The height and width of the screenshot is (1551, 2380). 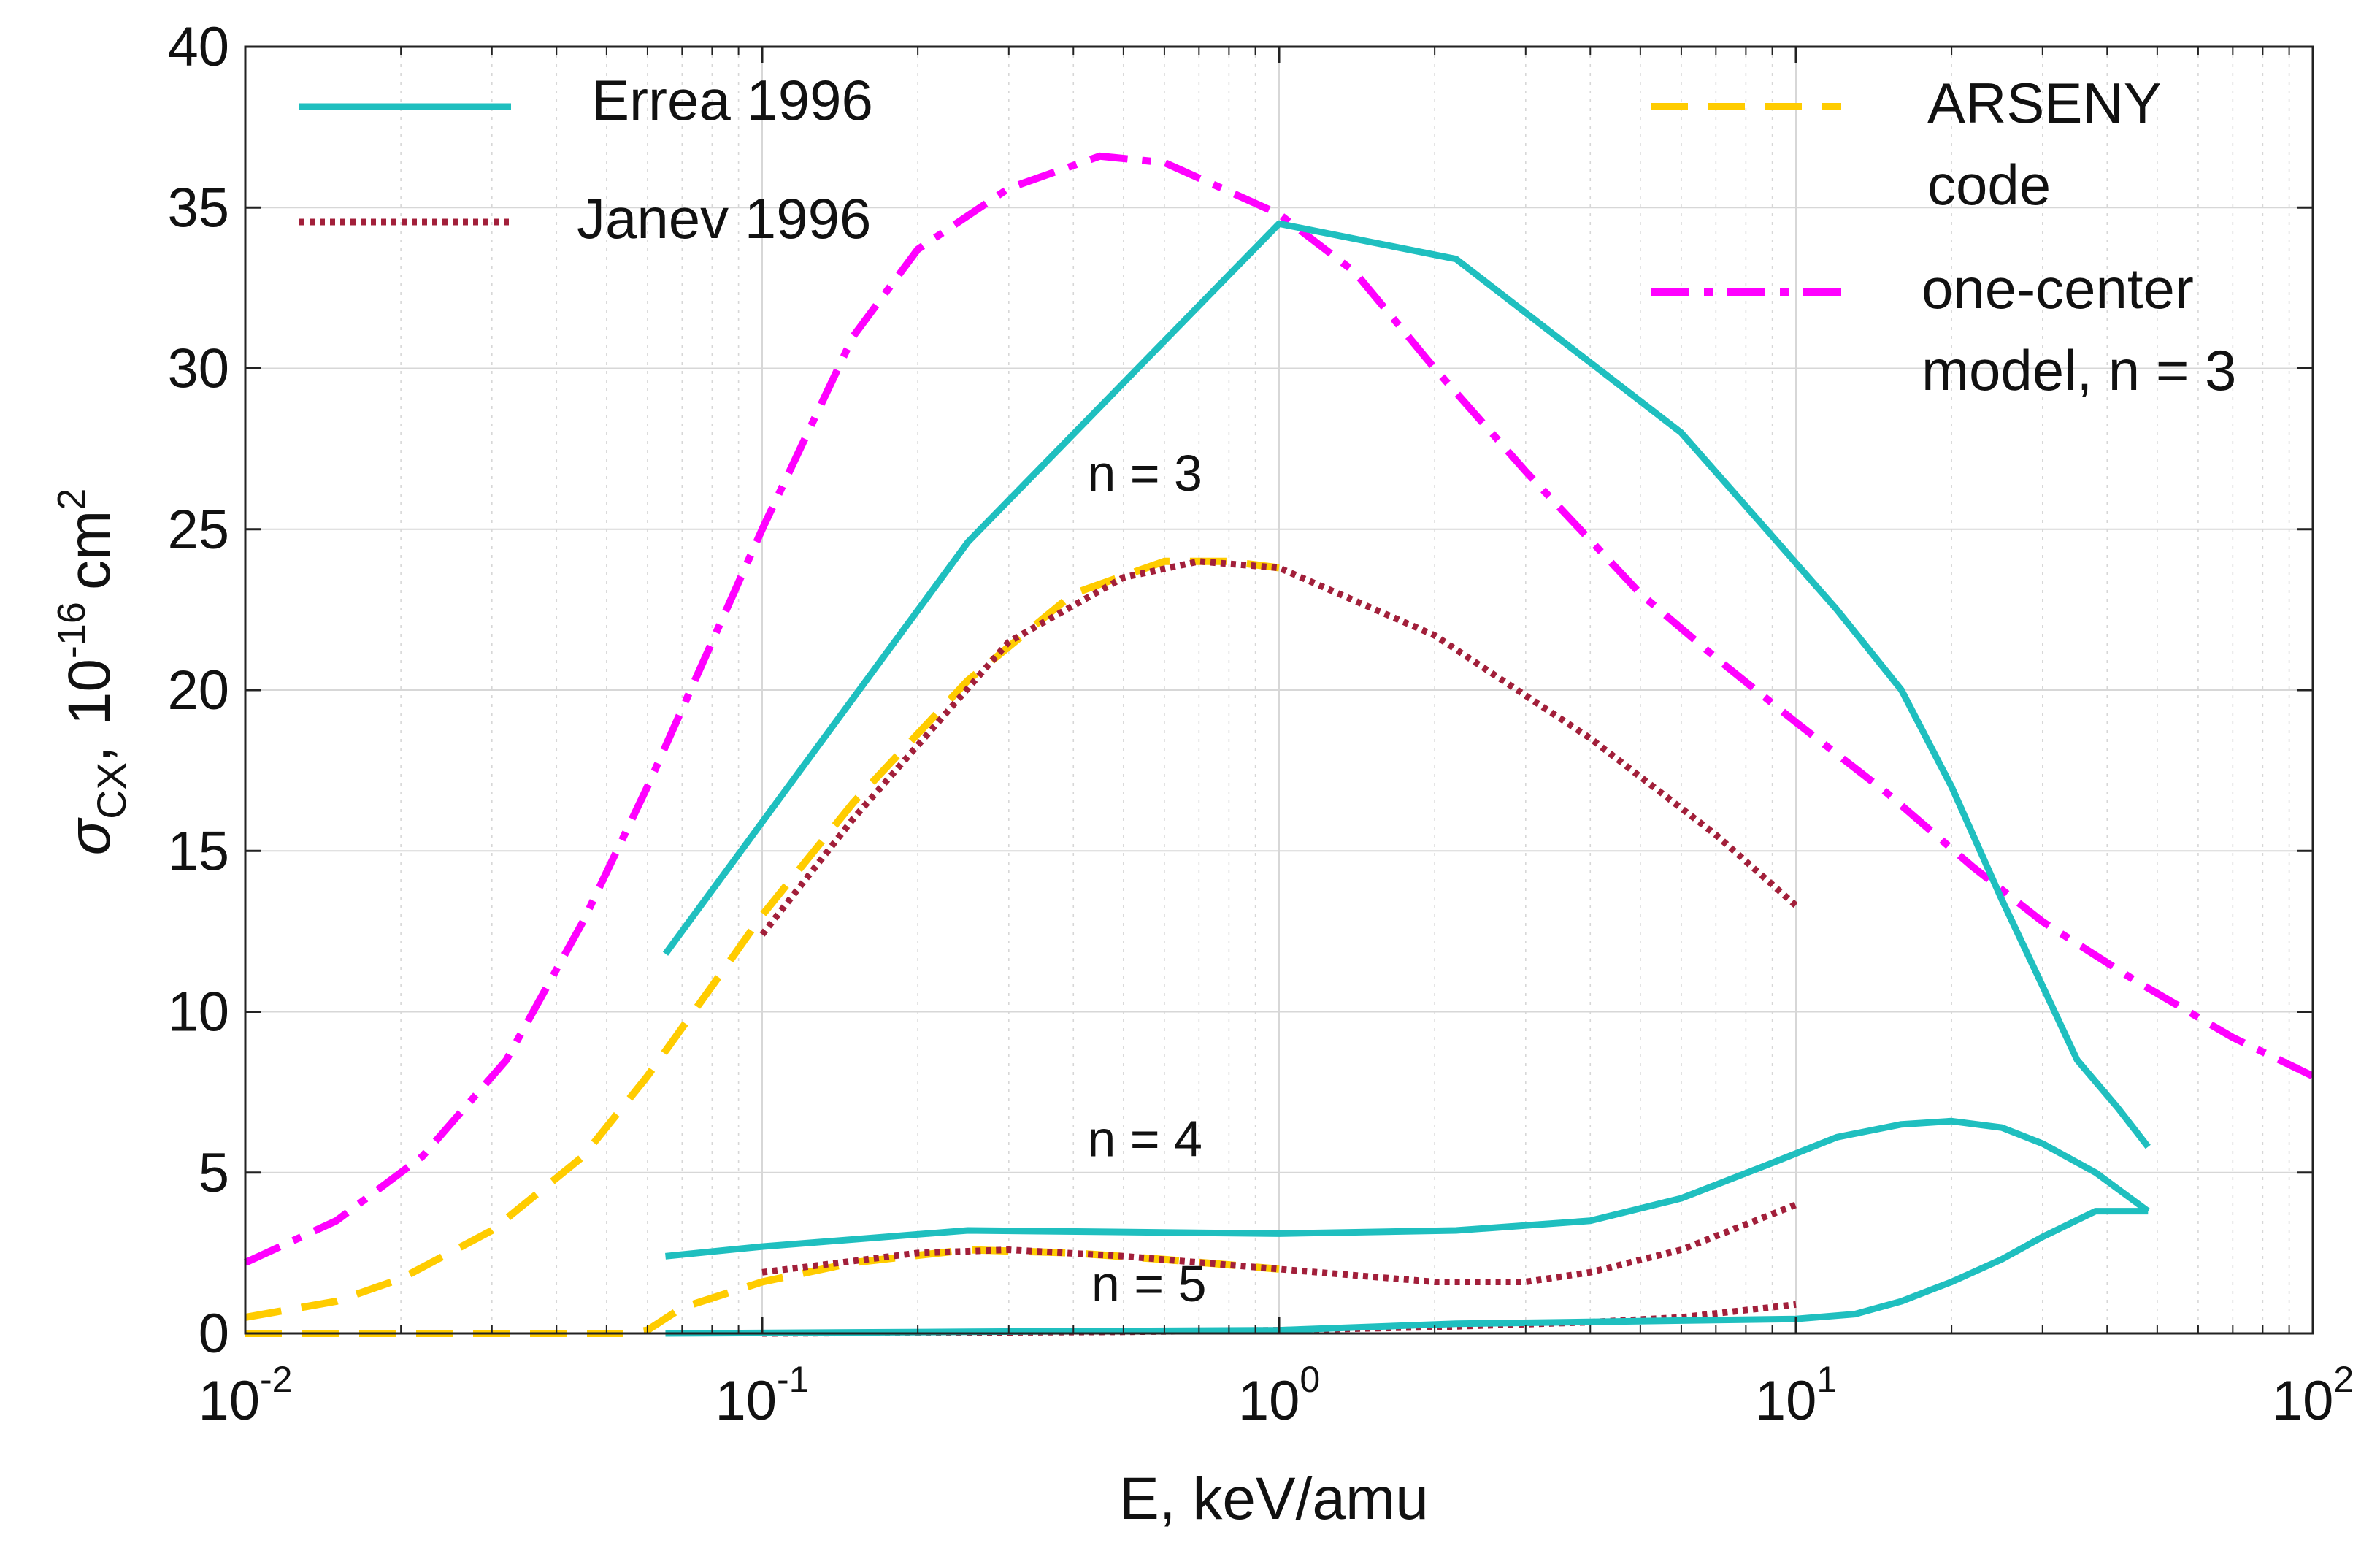 What do you see at coordinates (732, 100) in the screenshot?
I see `legend-label: Errea 1996` at bounding box center [732, 100].